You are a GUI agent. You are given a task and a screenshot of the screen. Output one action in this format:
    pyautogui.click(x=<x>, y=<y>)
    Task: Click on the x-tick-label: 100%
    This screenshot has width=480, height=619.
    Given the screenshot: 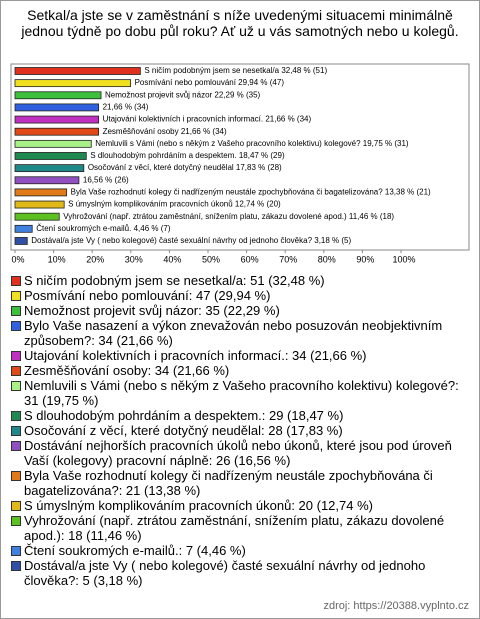 What is the action you would take?
    pyautogui.click(x=403, y=259)
    